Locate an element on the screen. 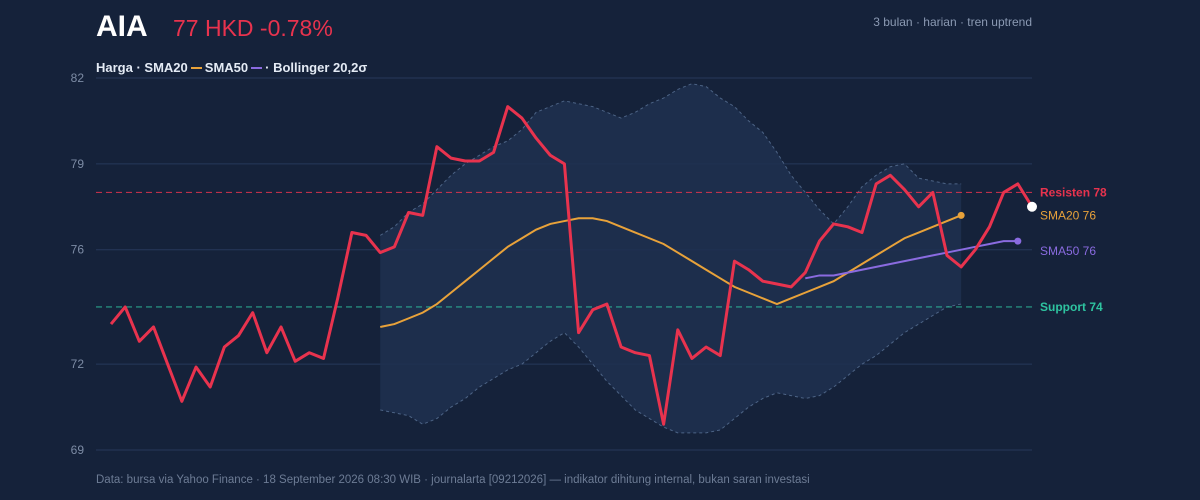 The height and width of the screenshot is (500, 1200). last-price-marker is located at coordinates (1032, 206).